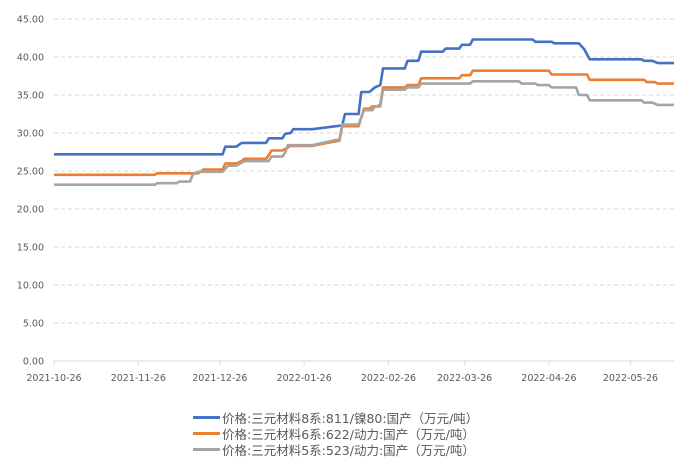  What do you see at coordinates (30, 248) in the screenshot?
I see `y-tick-label: 15.00` at bounding box center [30, 248].